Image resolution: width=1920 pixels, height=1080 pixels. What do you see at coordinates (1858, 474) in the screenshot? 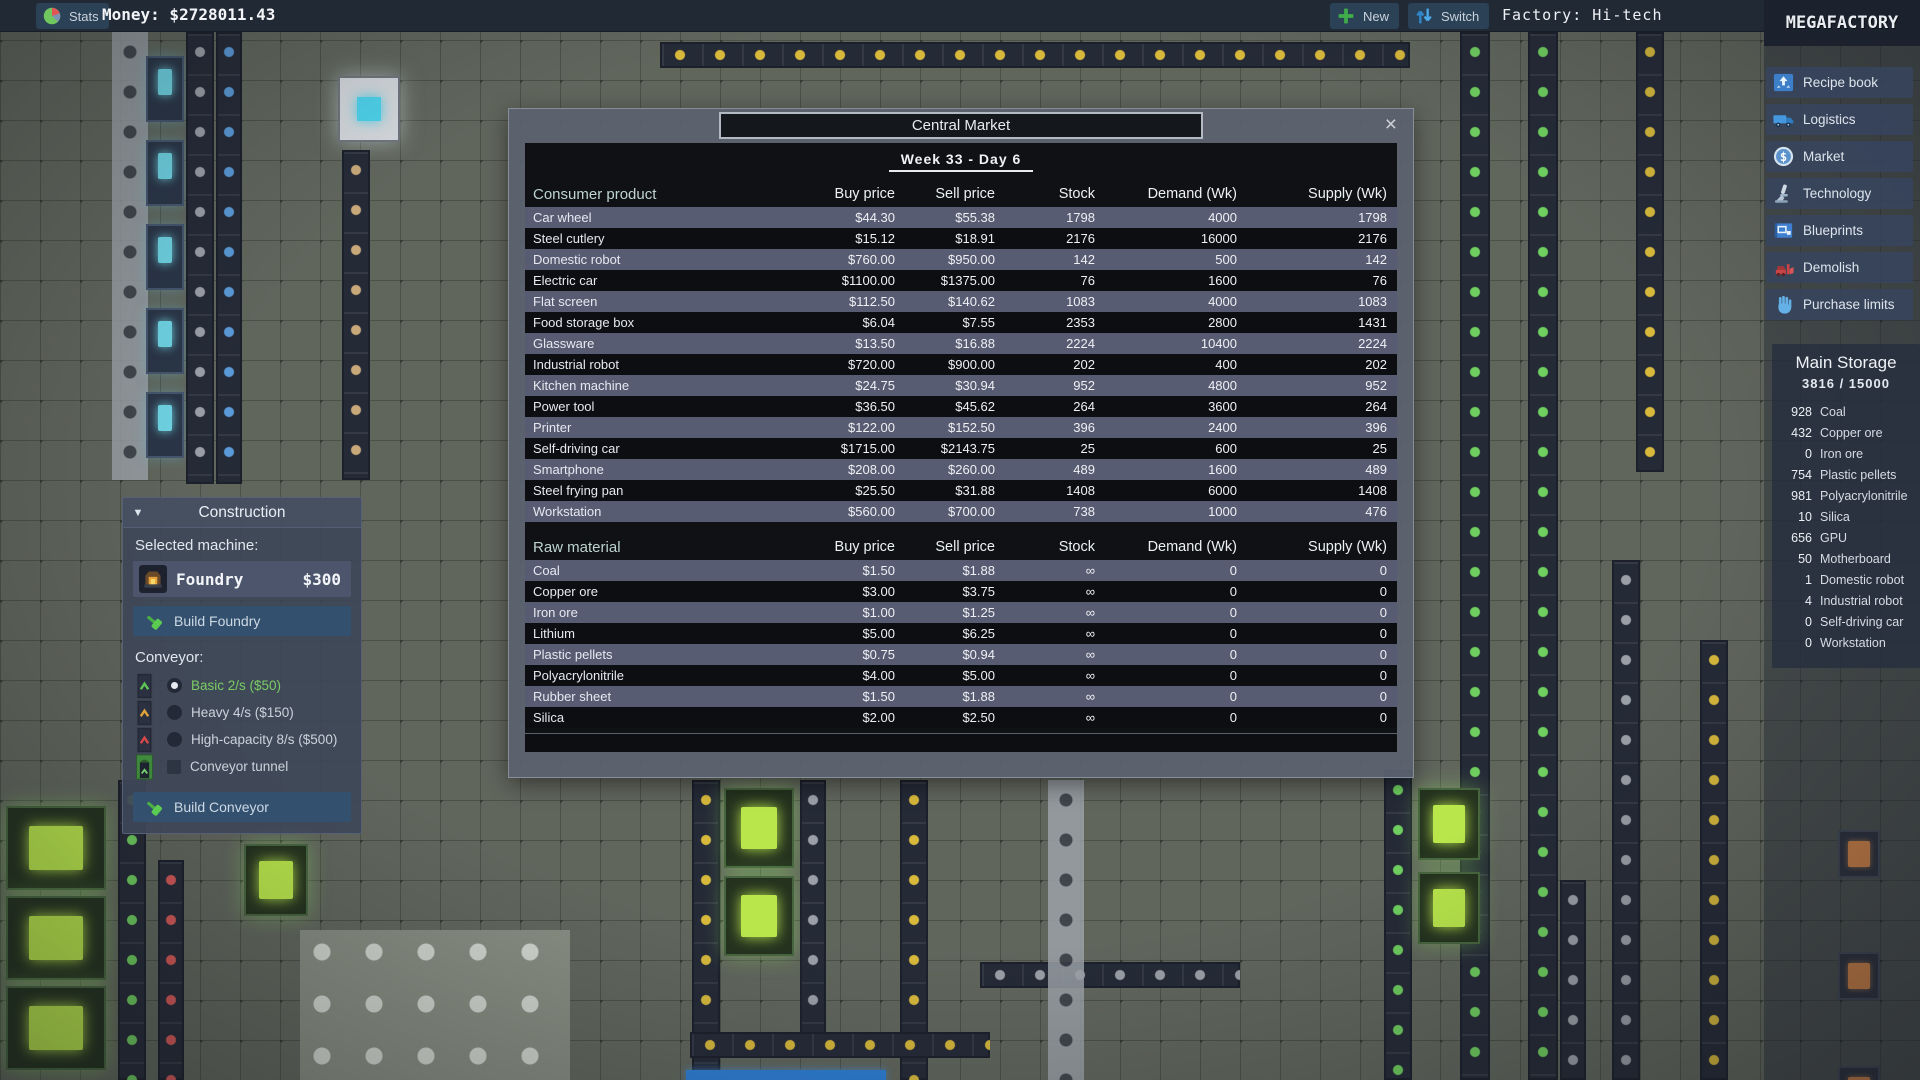
I see `storage-item-name: Plastic pellets` at bounding box center [1858, 474].